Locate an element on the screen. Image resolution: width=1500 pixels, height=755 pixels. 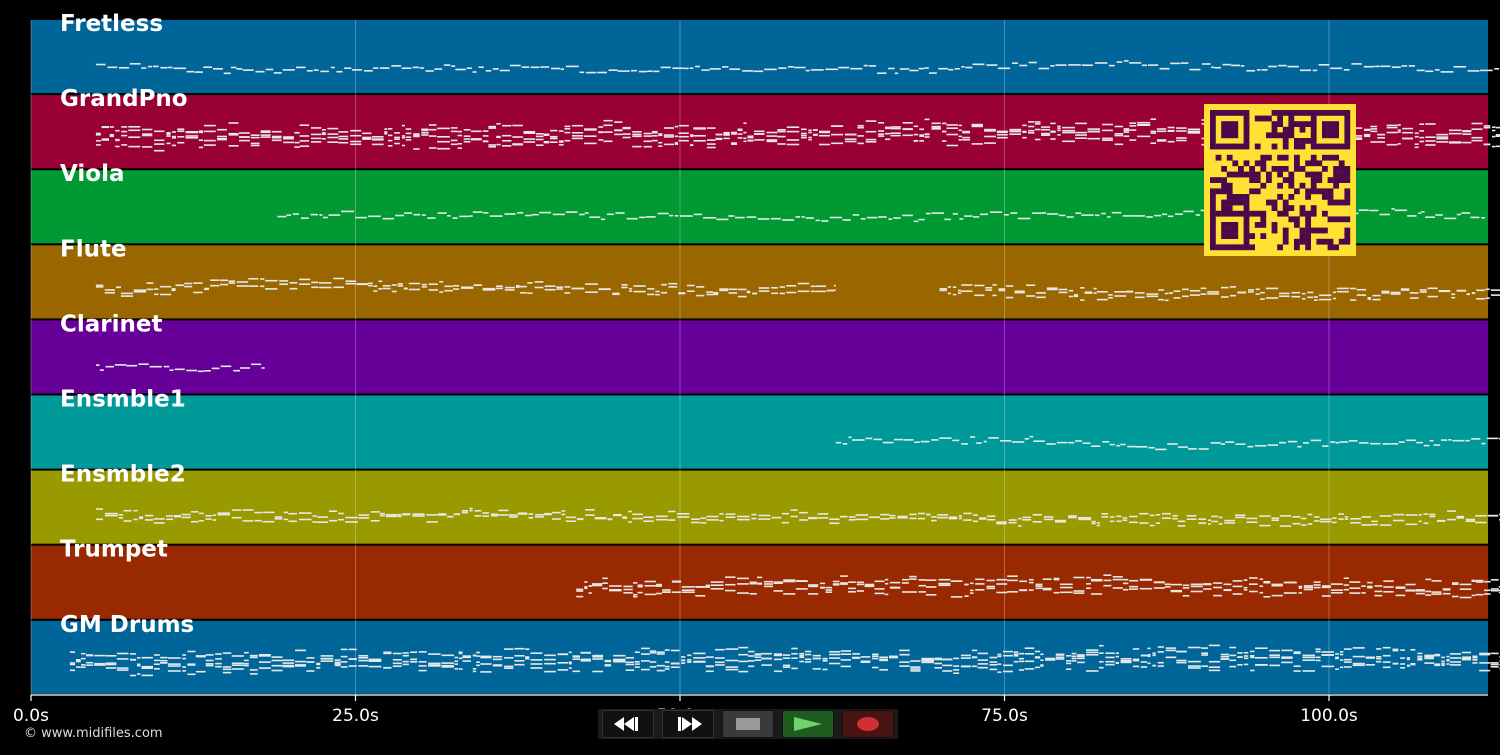
rewind-button is located at coordinates (628, 724).